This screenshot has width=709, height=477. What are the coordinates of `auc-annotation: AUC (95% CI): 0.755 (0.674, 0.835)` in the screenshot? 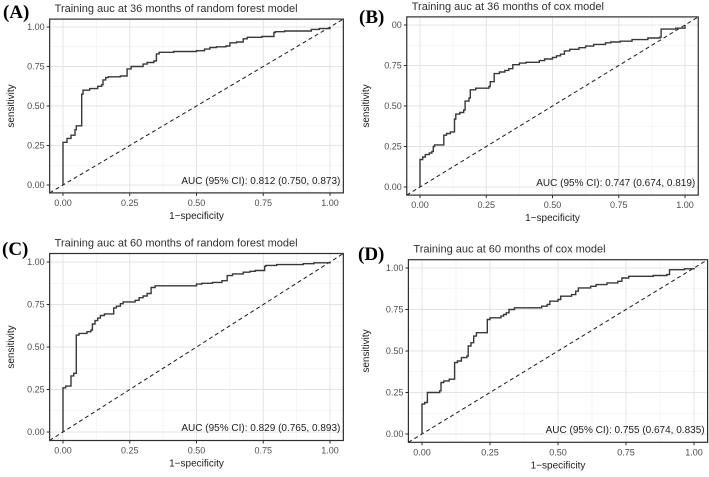 It's located at (625, 430).